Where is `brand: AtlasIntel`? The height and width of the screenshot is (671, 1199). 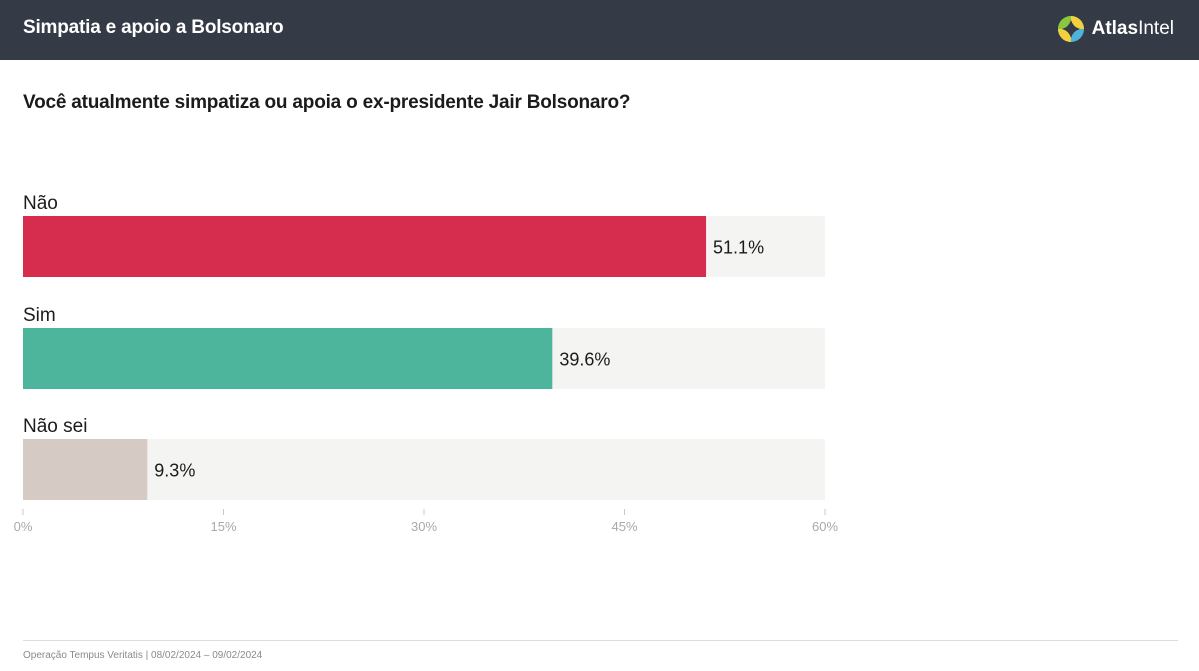
brand: AtlasIntel is located at coordinates (1115, 29).